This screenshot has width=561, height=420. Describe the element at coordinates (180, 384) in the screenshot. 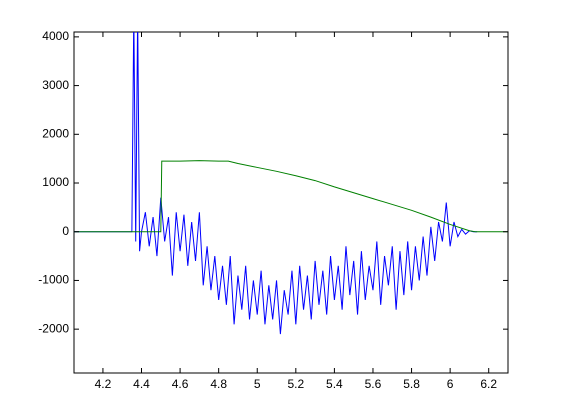

I see `x-tick-label: 4.6` at that location.